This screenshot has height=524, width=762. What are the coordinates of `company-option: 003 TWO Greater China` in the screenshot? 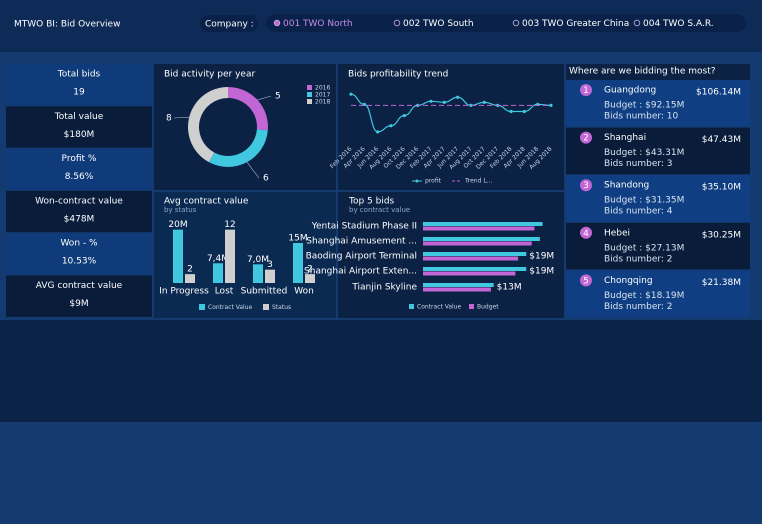 It's located at (575, 24).